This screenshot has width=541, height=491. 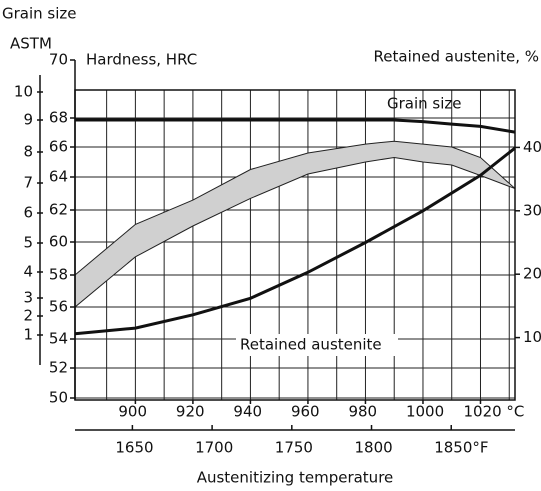 What do you see at coordinates (28, 152) in the screenshot?
I see `grain-tick-label: 8` at bounding box center [28, 152].